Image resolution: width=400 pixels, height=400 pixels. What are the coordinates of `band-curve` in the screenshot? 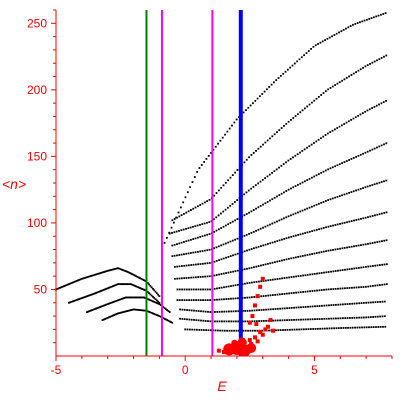 It's located at (282, 319).